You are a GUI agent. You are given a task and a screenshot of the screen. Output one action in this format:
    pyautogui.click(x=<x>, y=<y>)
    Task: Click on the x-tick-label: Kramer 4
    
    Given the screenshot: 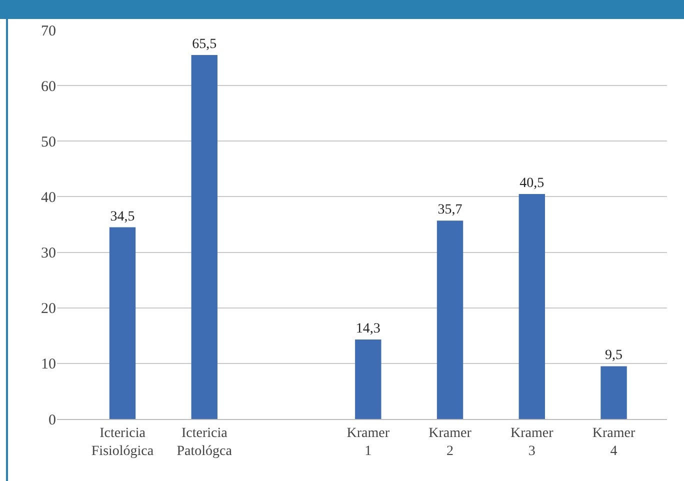 What is the action you would take?
    pyautogui.click(x=614, y=442)
    